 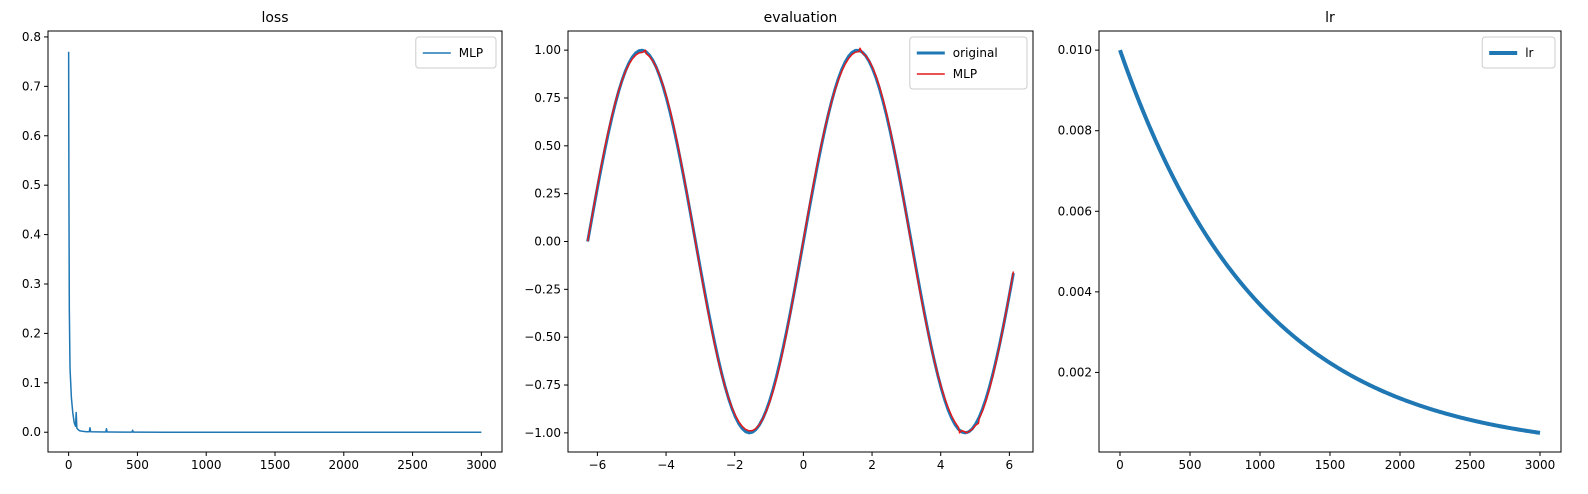 I want to click on x-tick-label: −2, so click(x=735, y=465).